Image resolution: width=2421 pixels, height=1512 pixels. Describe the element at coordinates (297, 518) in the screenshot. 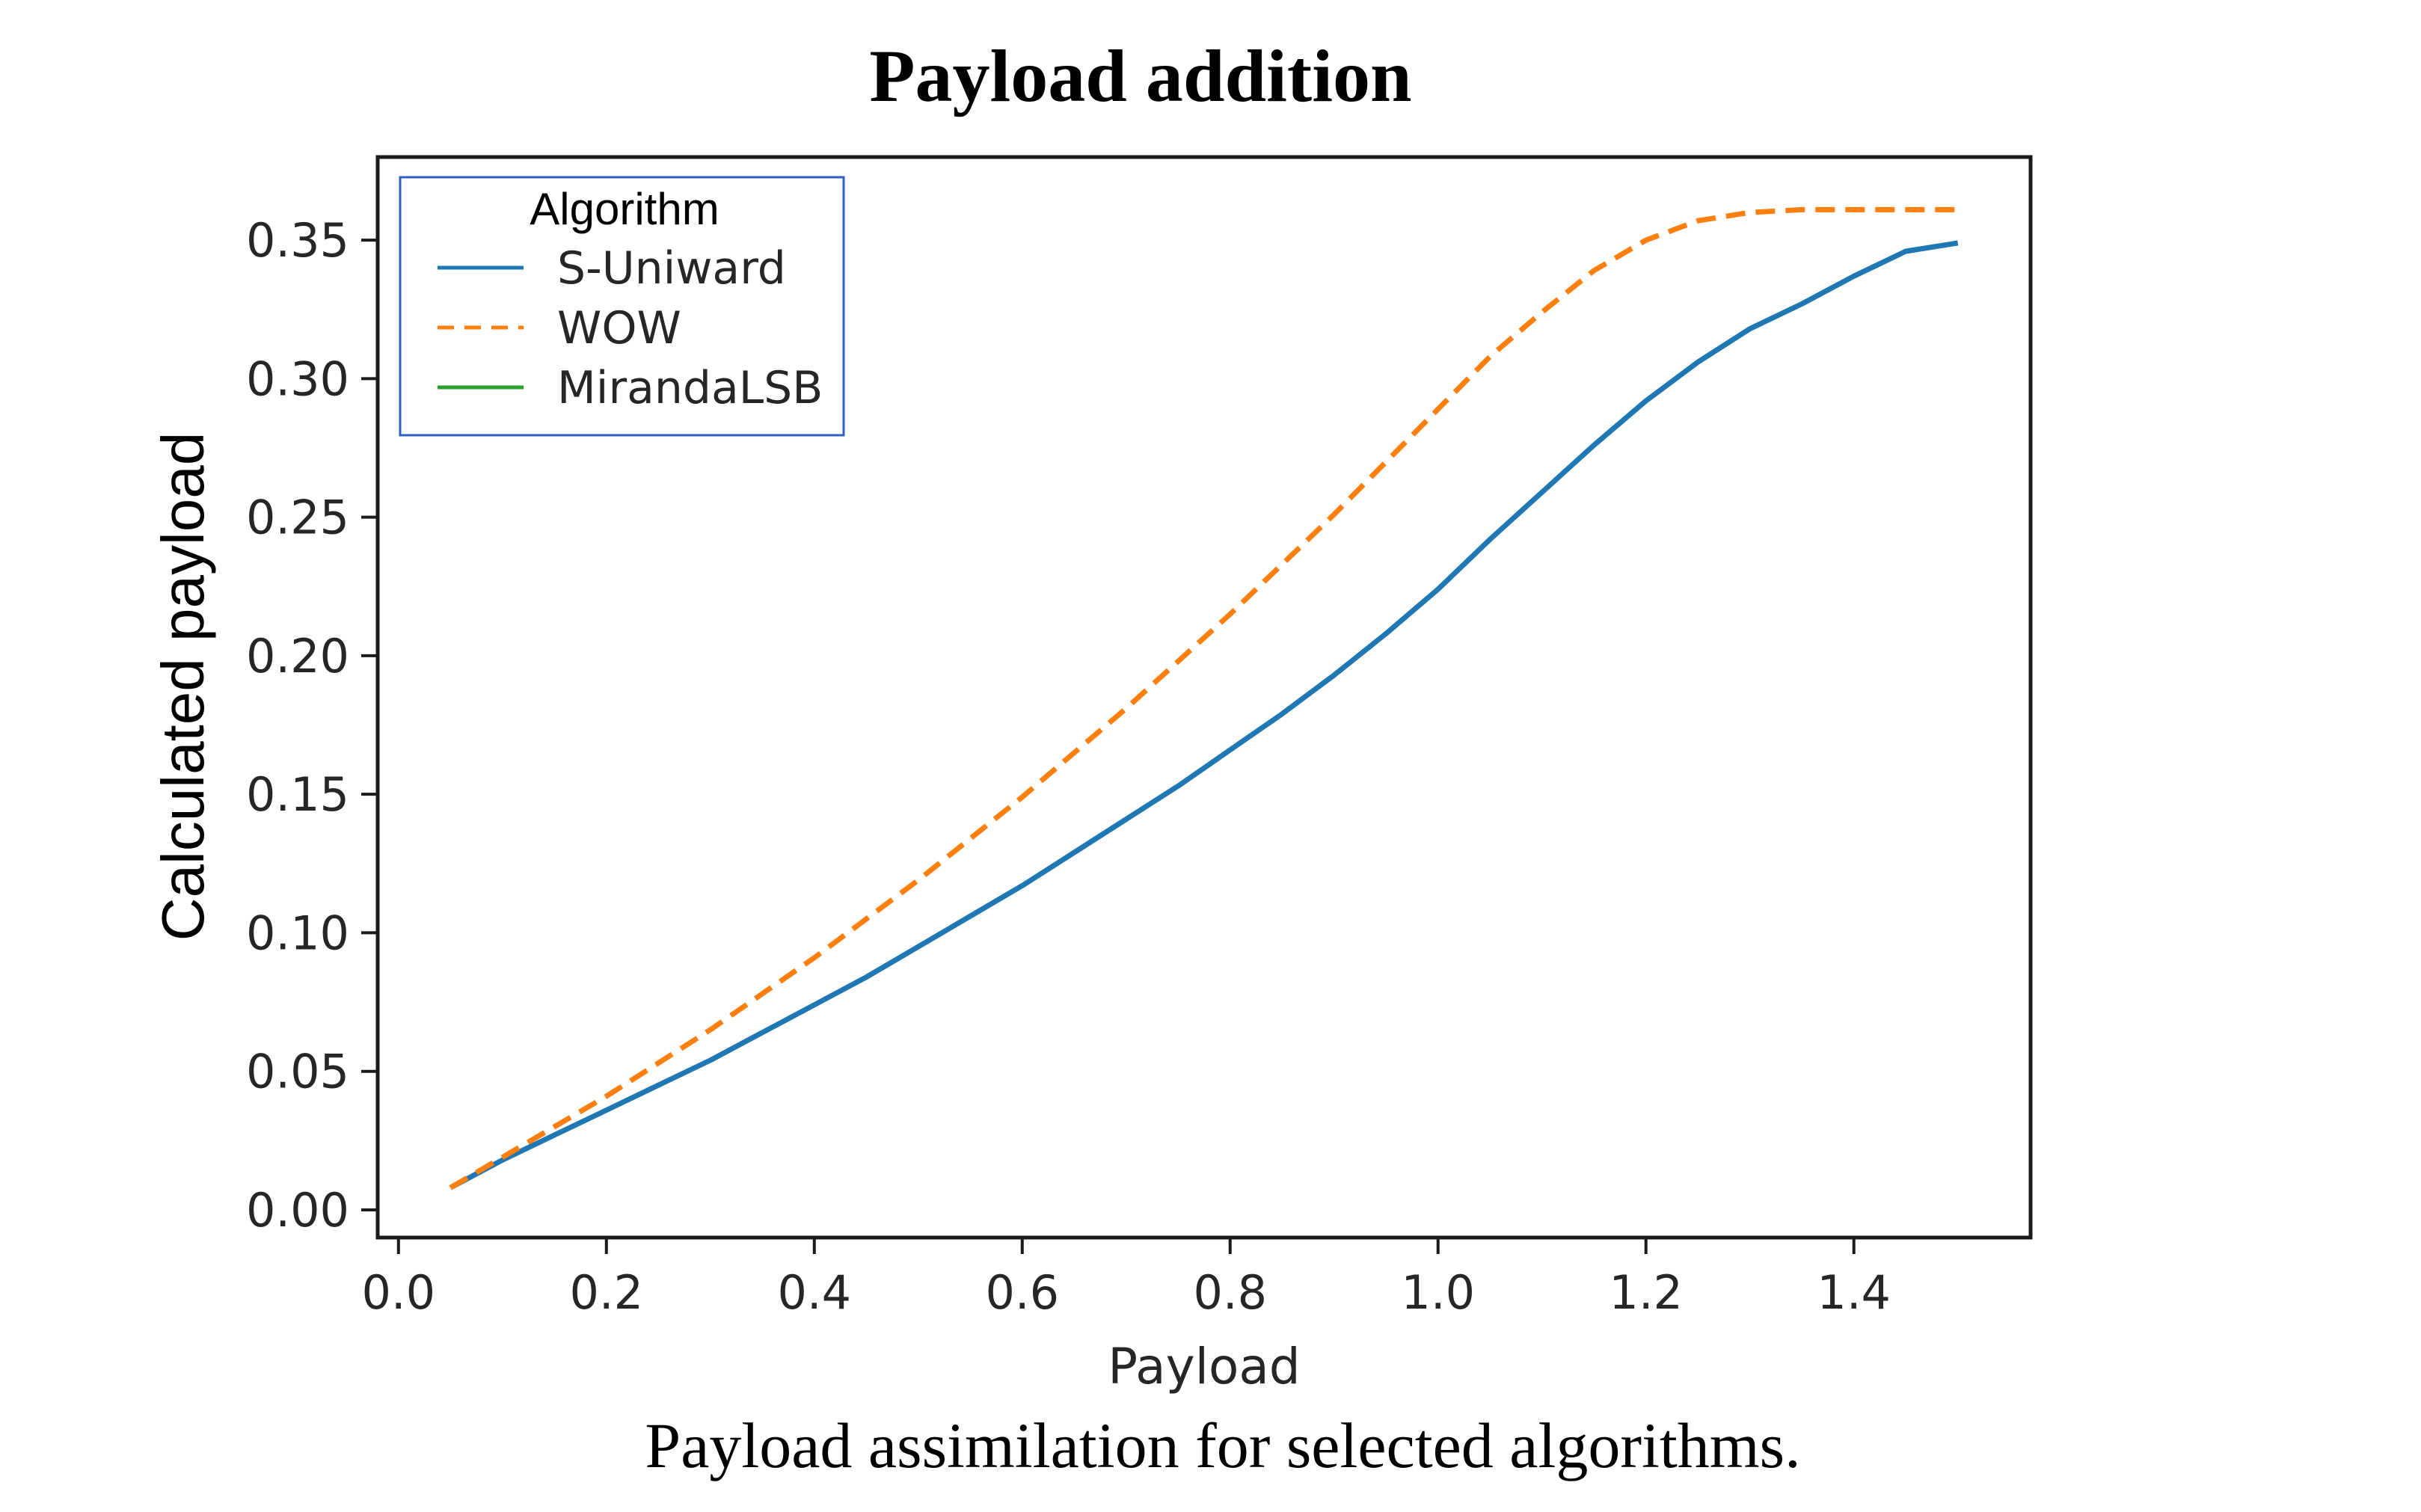

I see `y-tick-label: 0.25` at that location.